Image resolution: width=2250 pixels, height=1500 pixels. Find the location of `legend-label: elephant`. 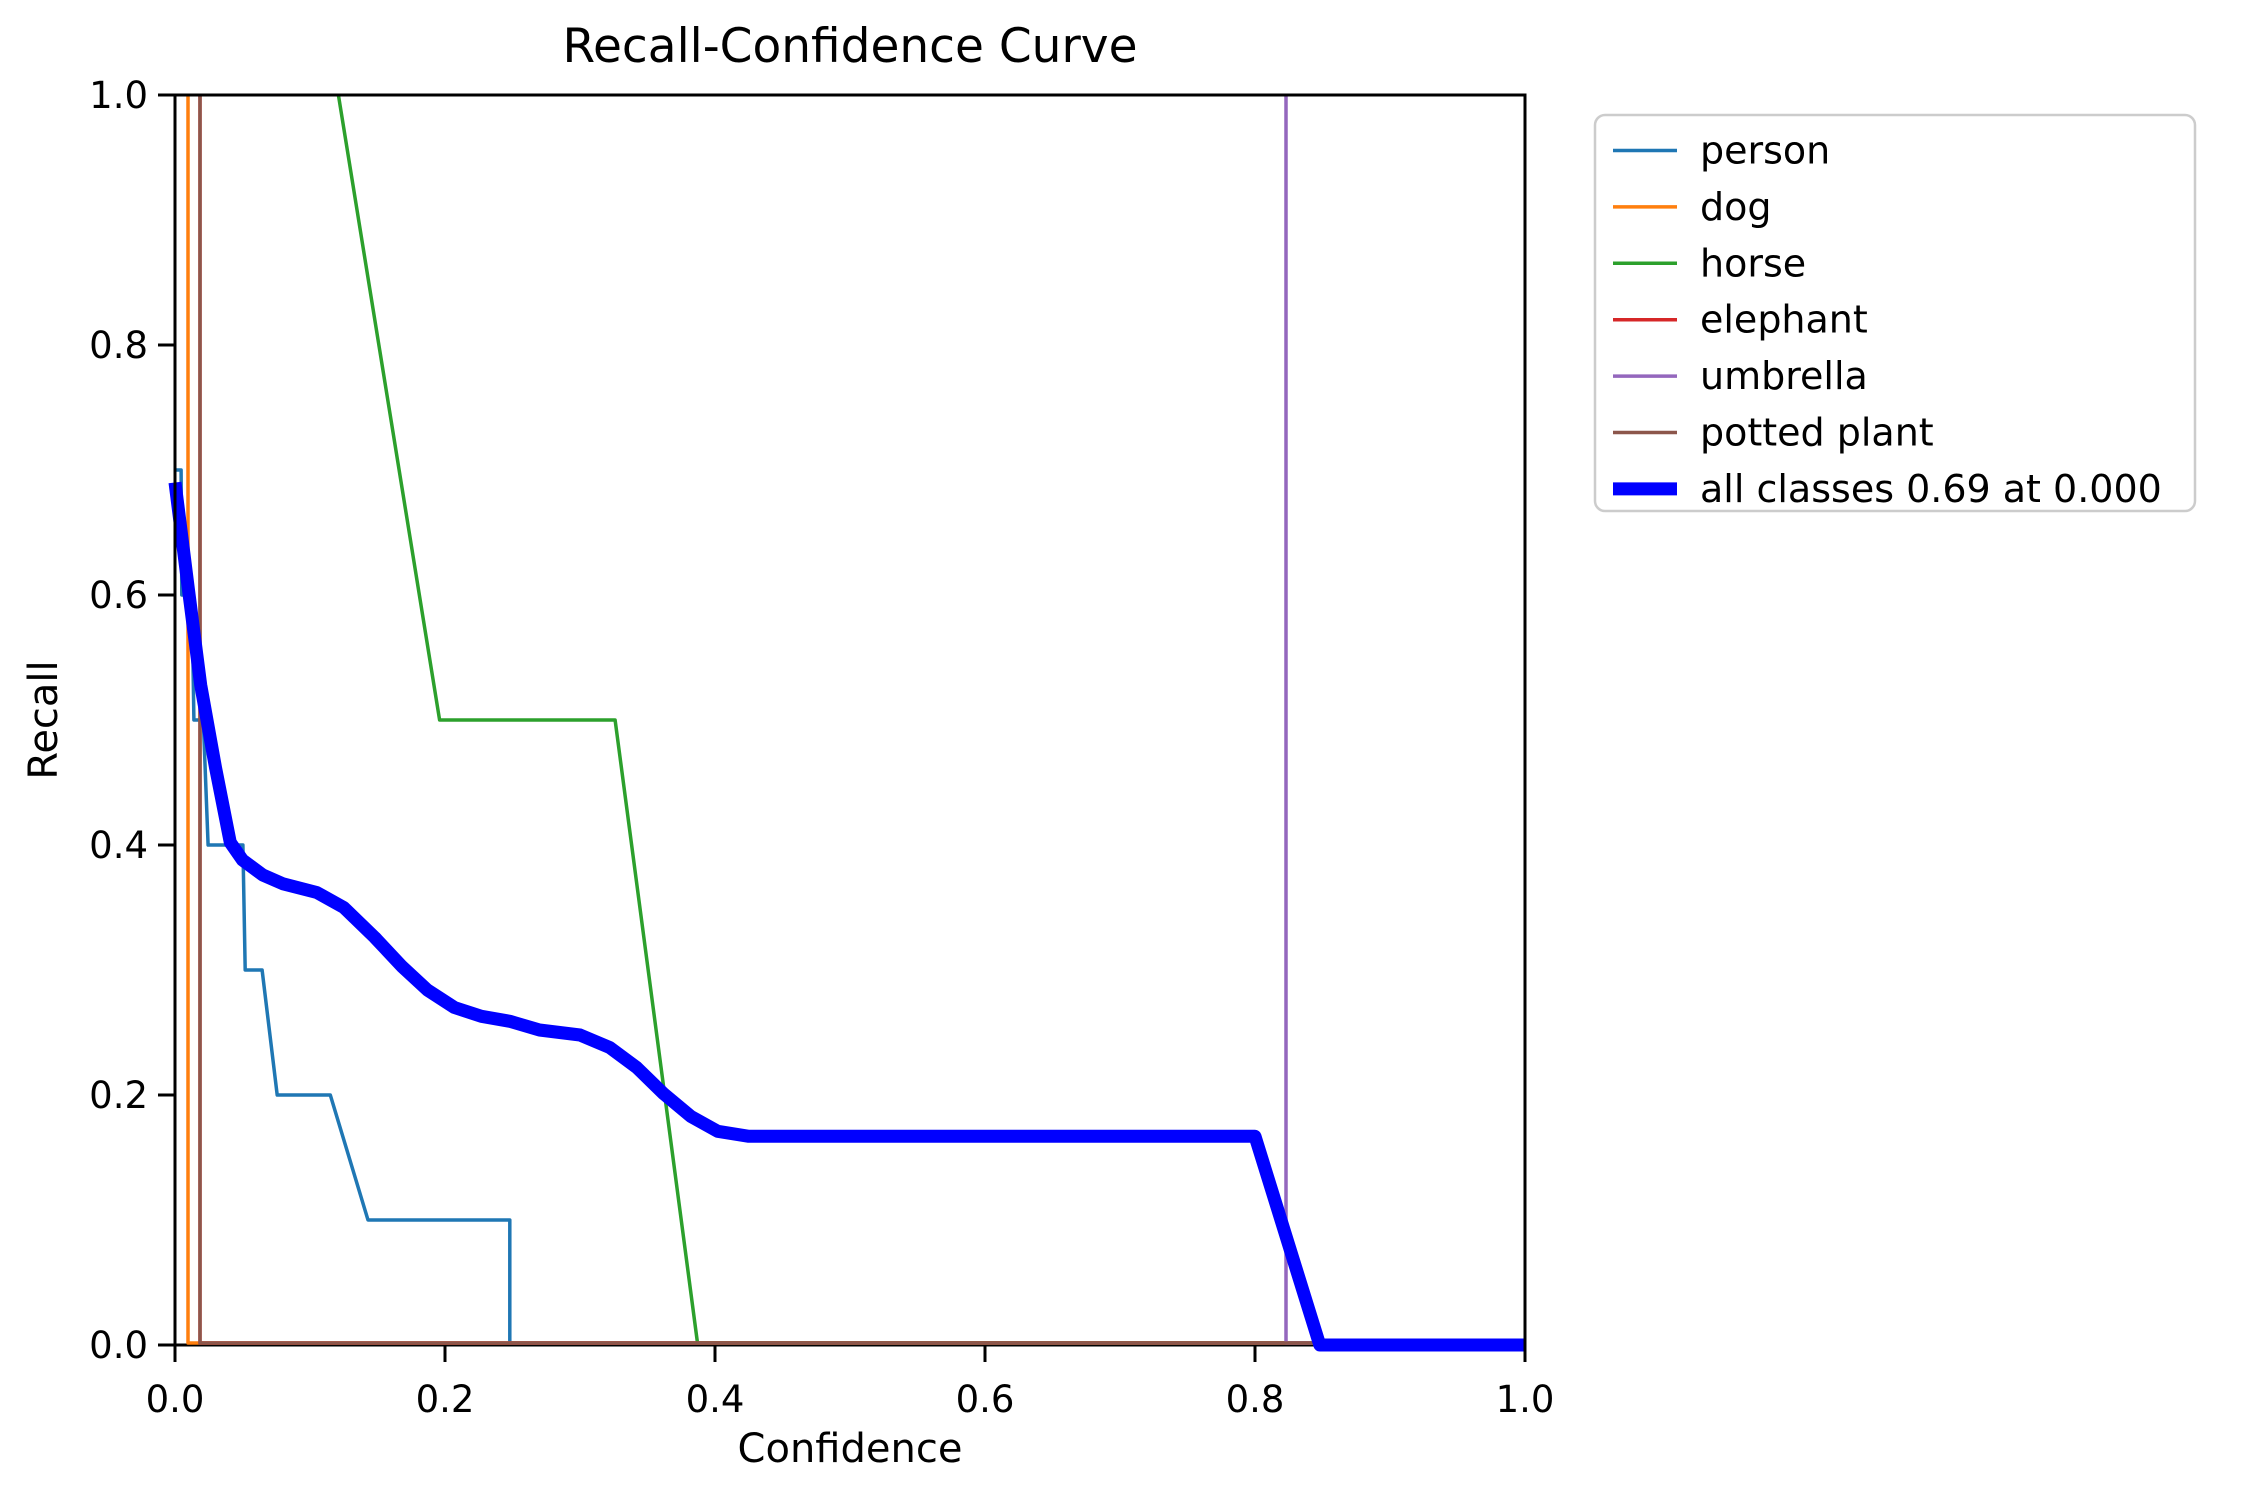

legend-label: elephant is located at coordinates (1784, 320).